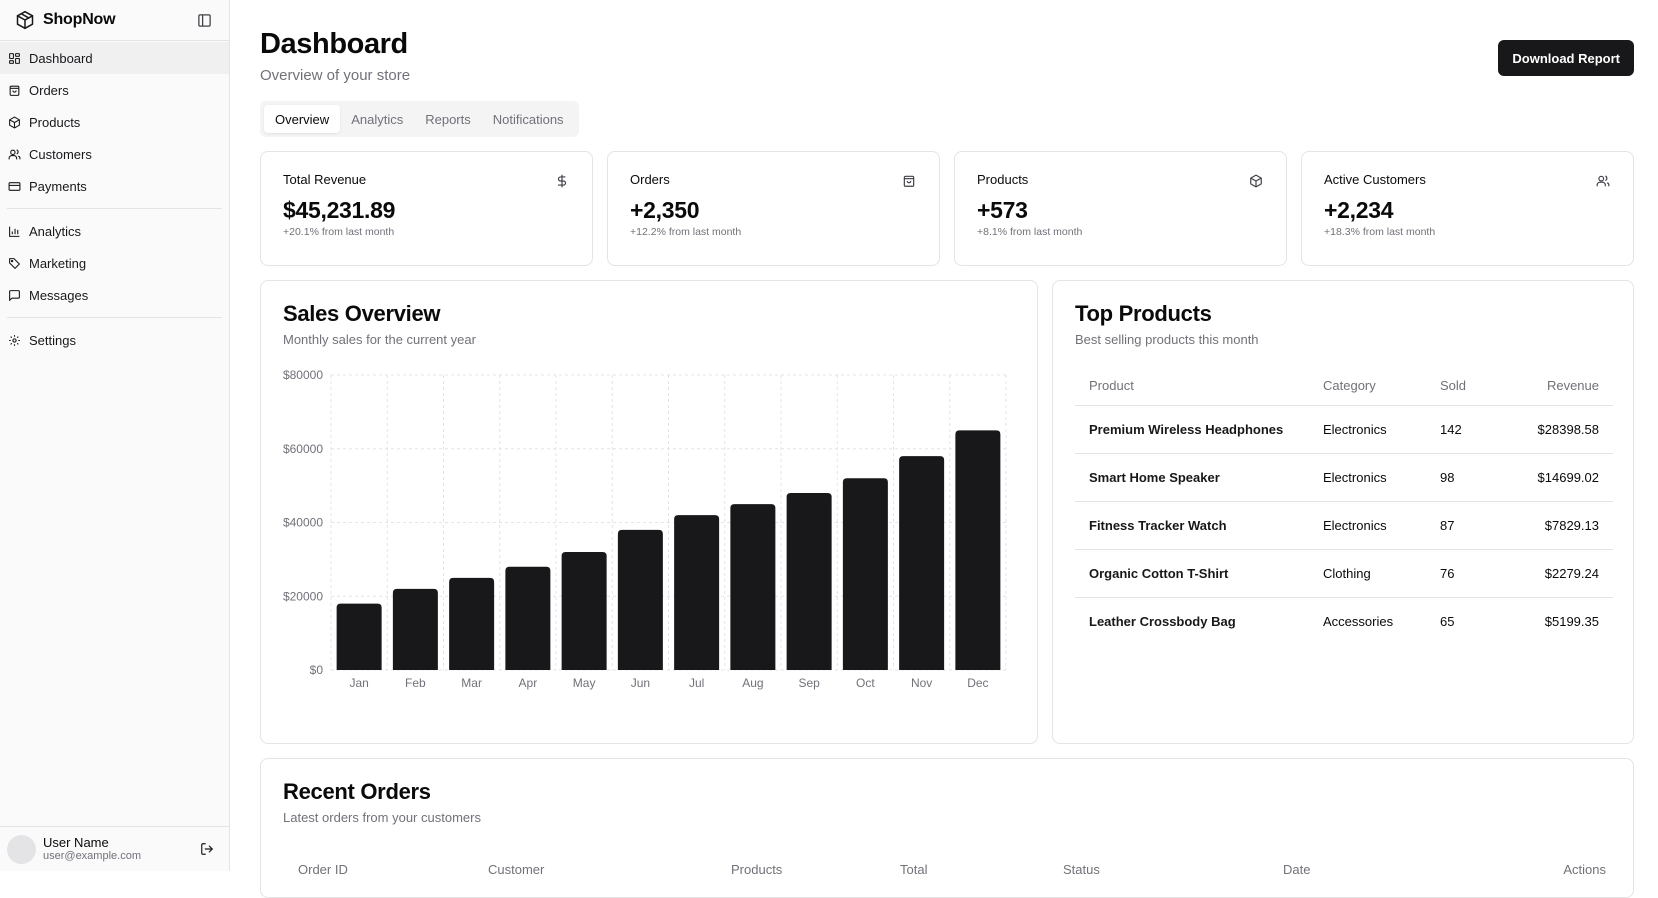  I want to click on column-header-category: Category, so click(1381, 386).